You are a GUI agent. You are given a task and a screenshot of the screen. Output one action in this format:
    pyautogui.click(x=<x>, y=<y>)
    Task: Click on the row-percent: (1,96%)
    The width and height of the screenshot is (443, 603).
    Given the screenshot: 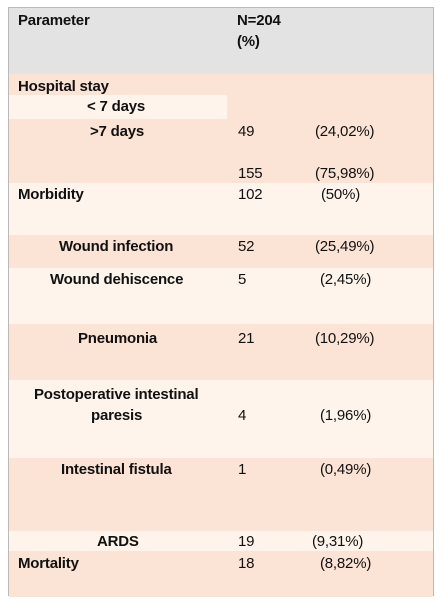 What is the action you would take?
    pyautogui.click(x=346, y=415)
    